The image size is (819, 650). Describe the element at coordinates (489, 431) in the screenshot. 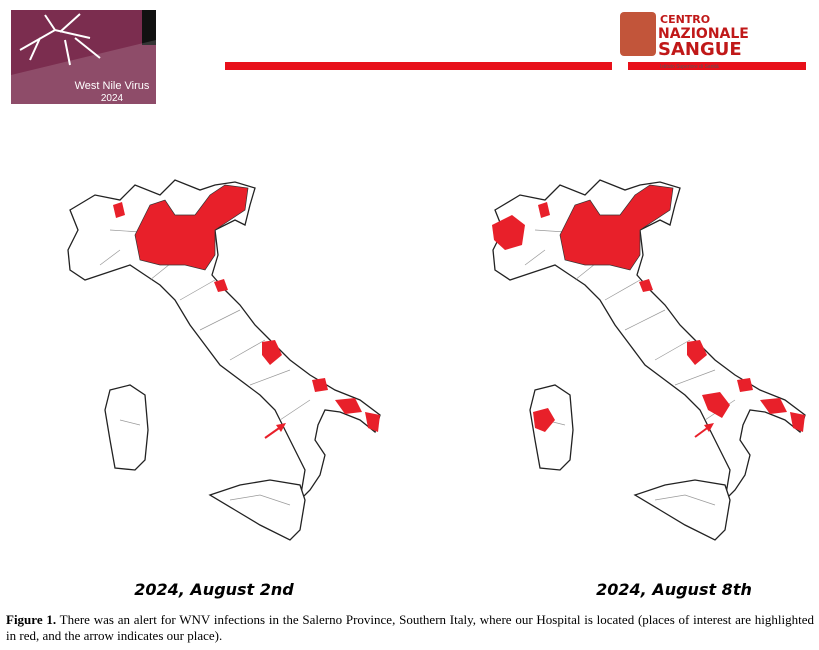

I see `arrow` at that location.